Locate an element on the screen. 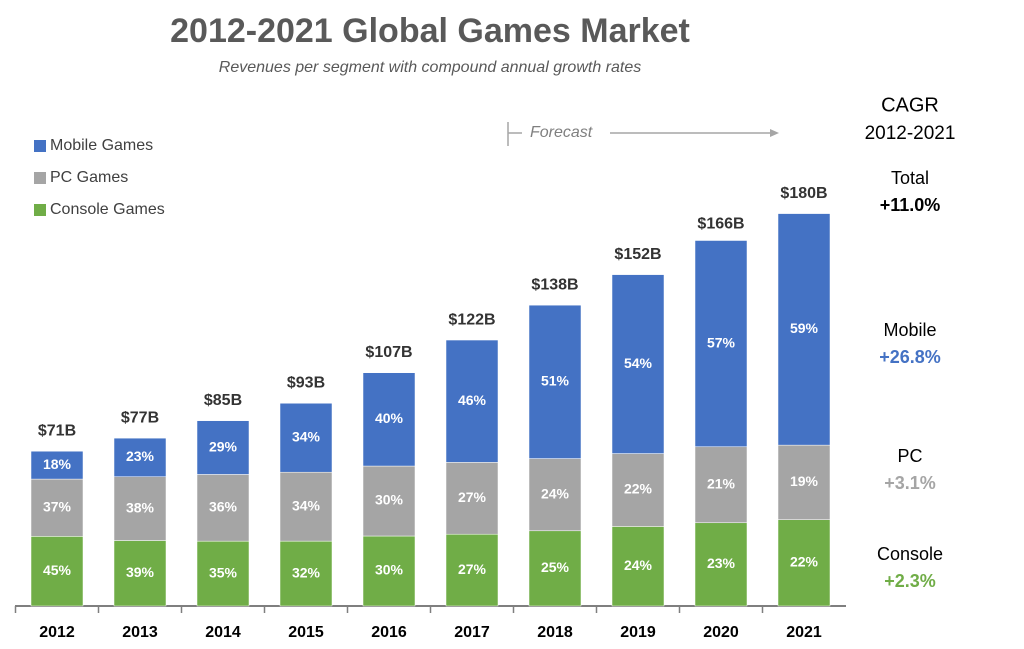  x-tick-label: 2020 is located at coordinates (721, 632).